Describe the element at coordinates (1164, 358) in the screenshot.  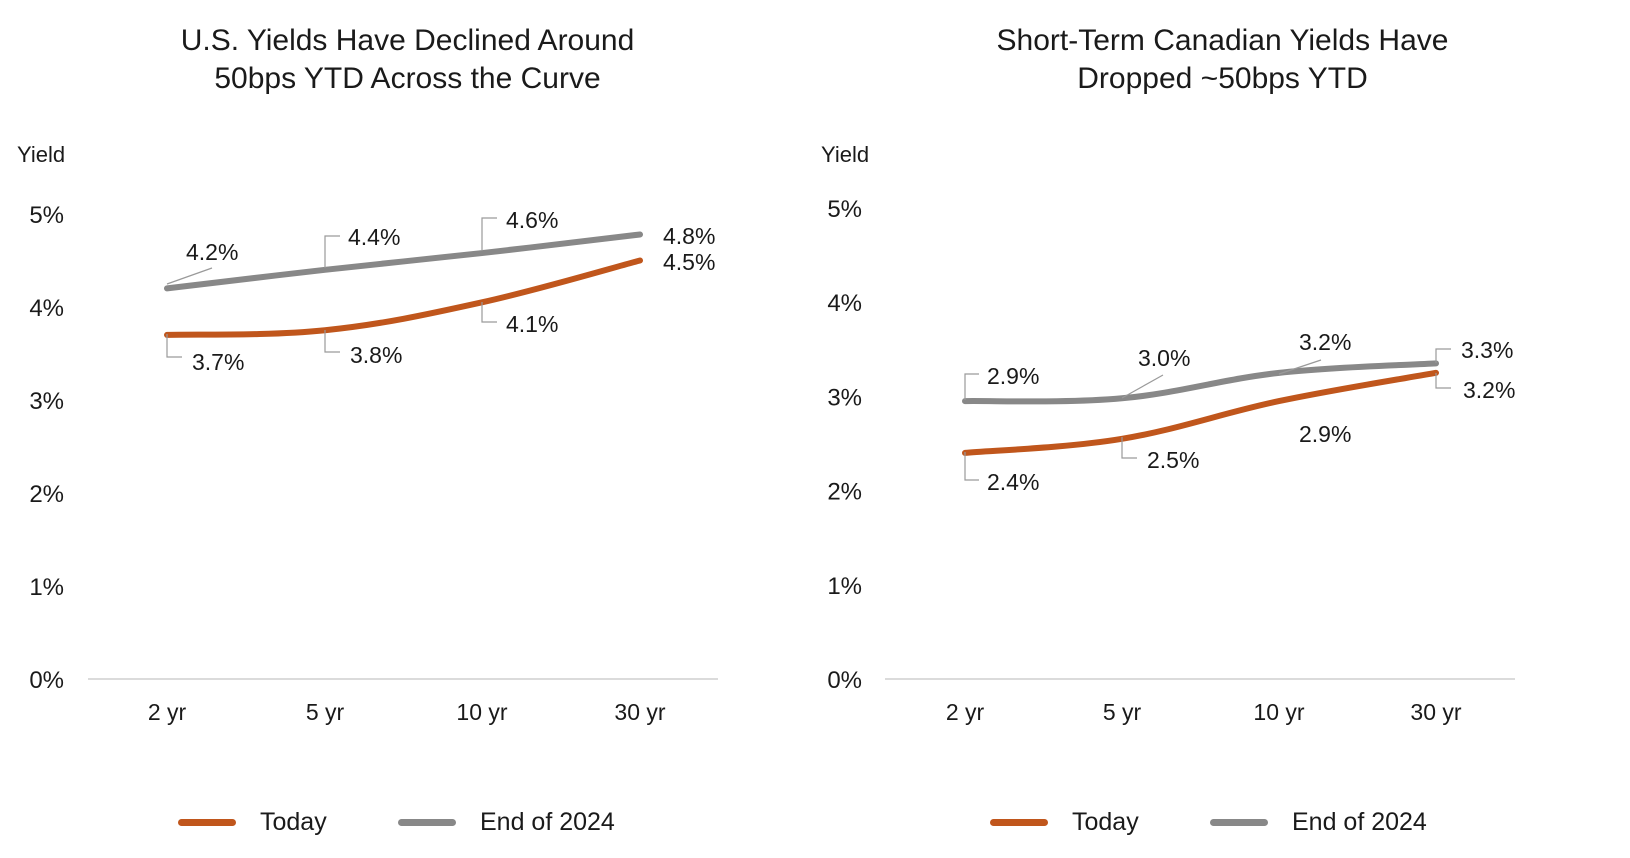
I see `data-label: 3.0%` at that location.